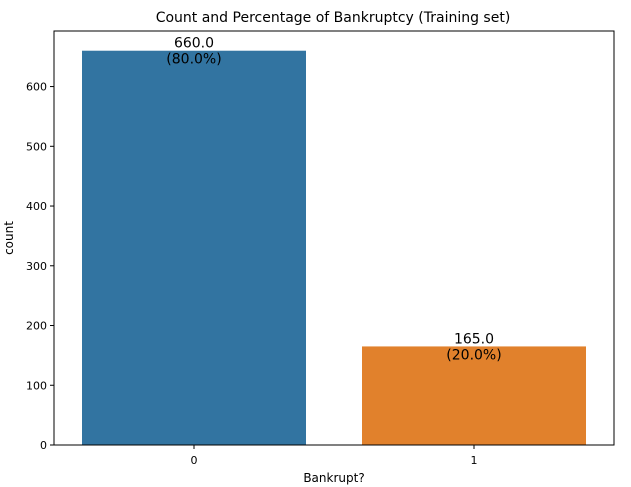  What do you see at coordinates (36, 206) in the screenshot?
I see `y-tick-label-400: 400` at bounding box center [36, 206].